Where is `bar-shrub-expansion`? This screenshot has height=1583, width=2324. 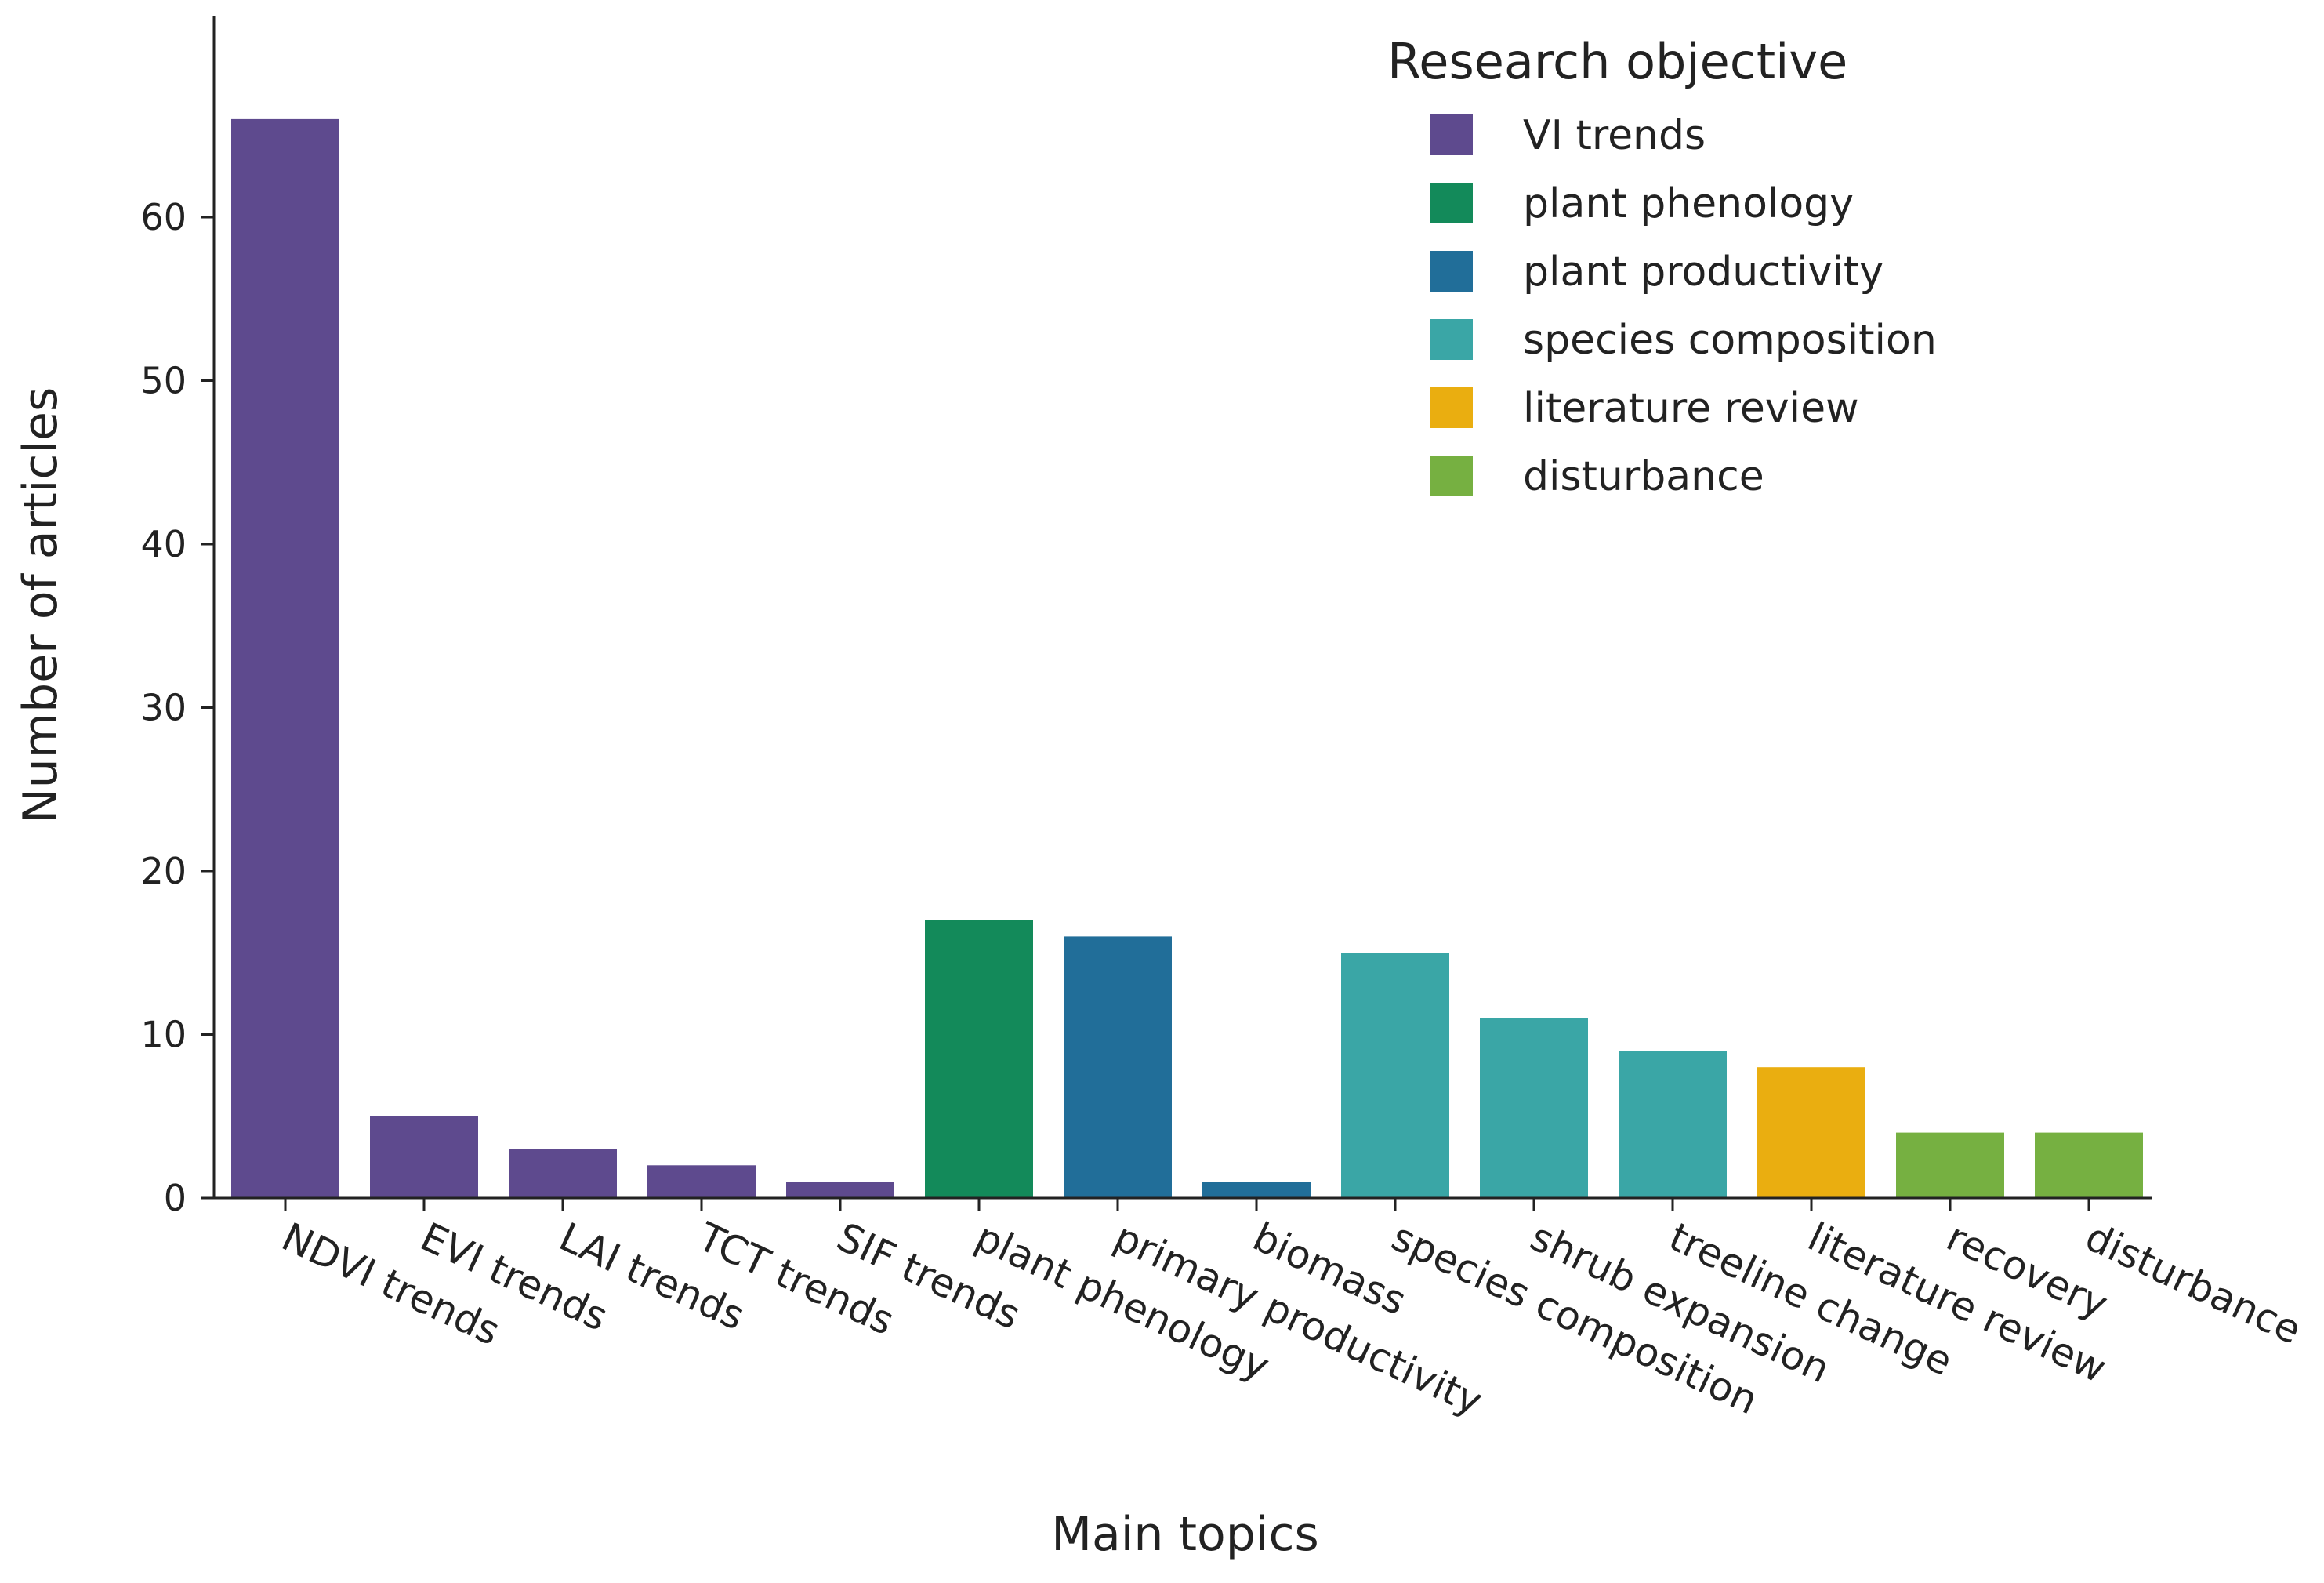 bar-shrub-expansion is located at coordinates (1534, 1108).